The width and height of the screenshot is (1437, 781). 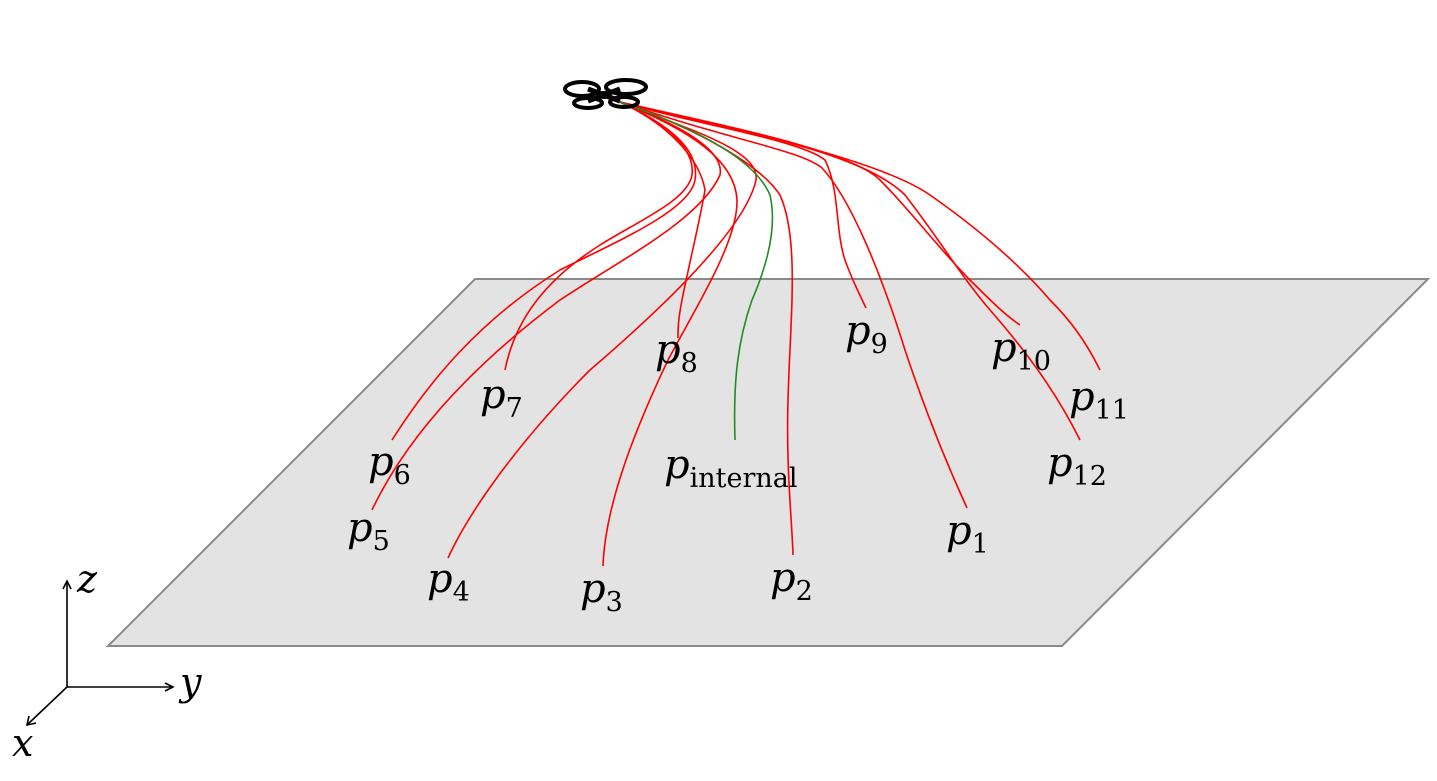 I want to click on label-p12-base: p, so click(x=1060, y=463).